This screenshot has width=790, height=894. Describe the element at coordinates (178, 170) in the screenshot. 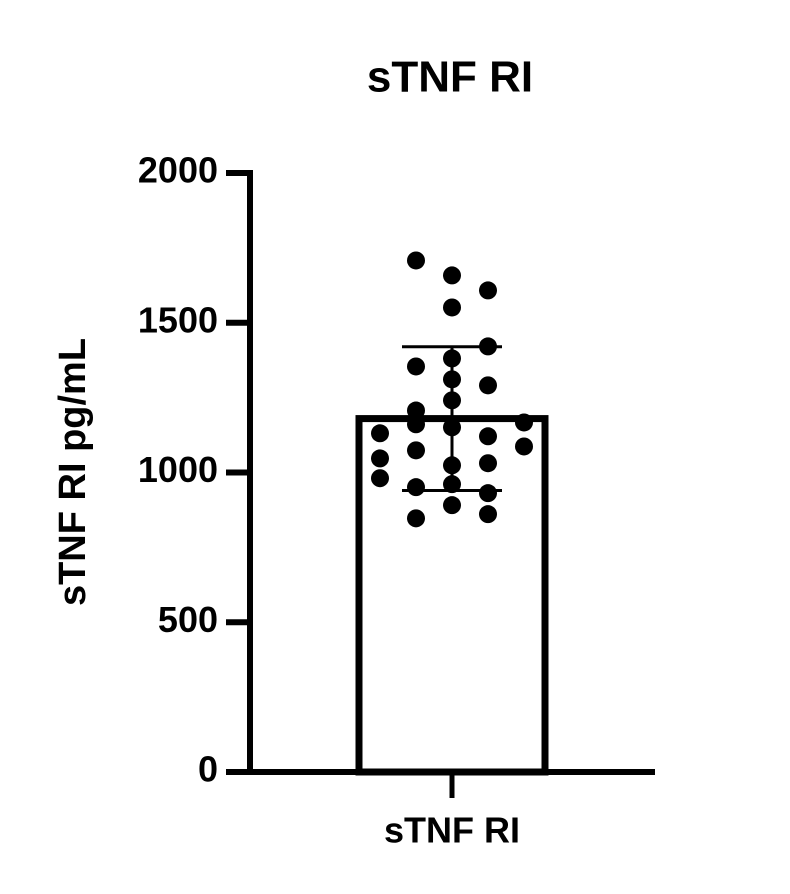

I see `y-tick-label: 2000` at that location.